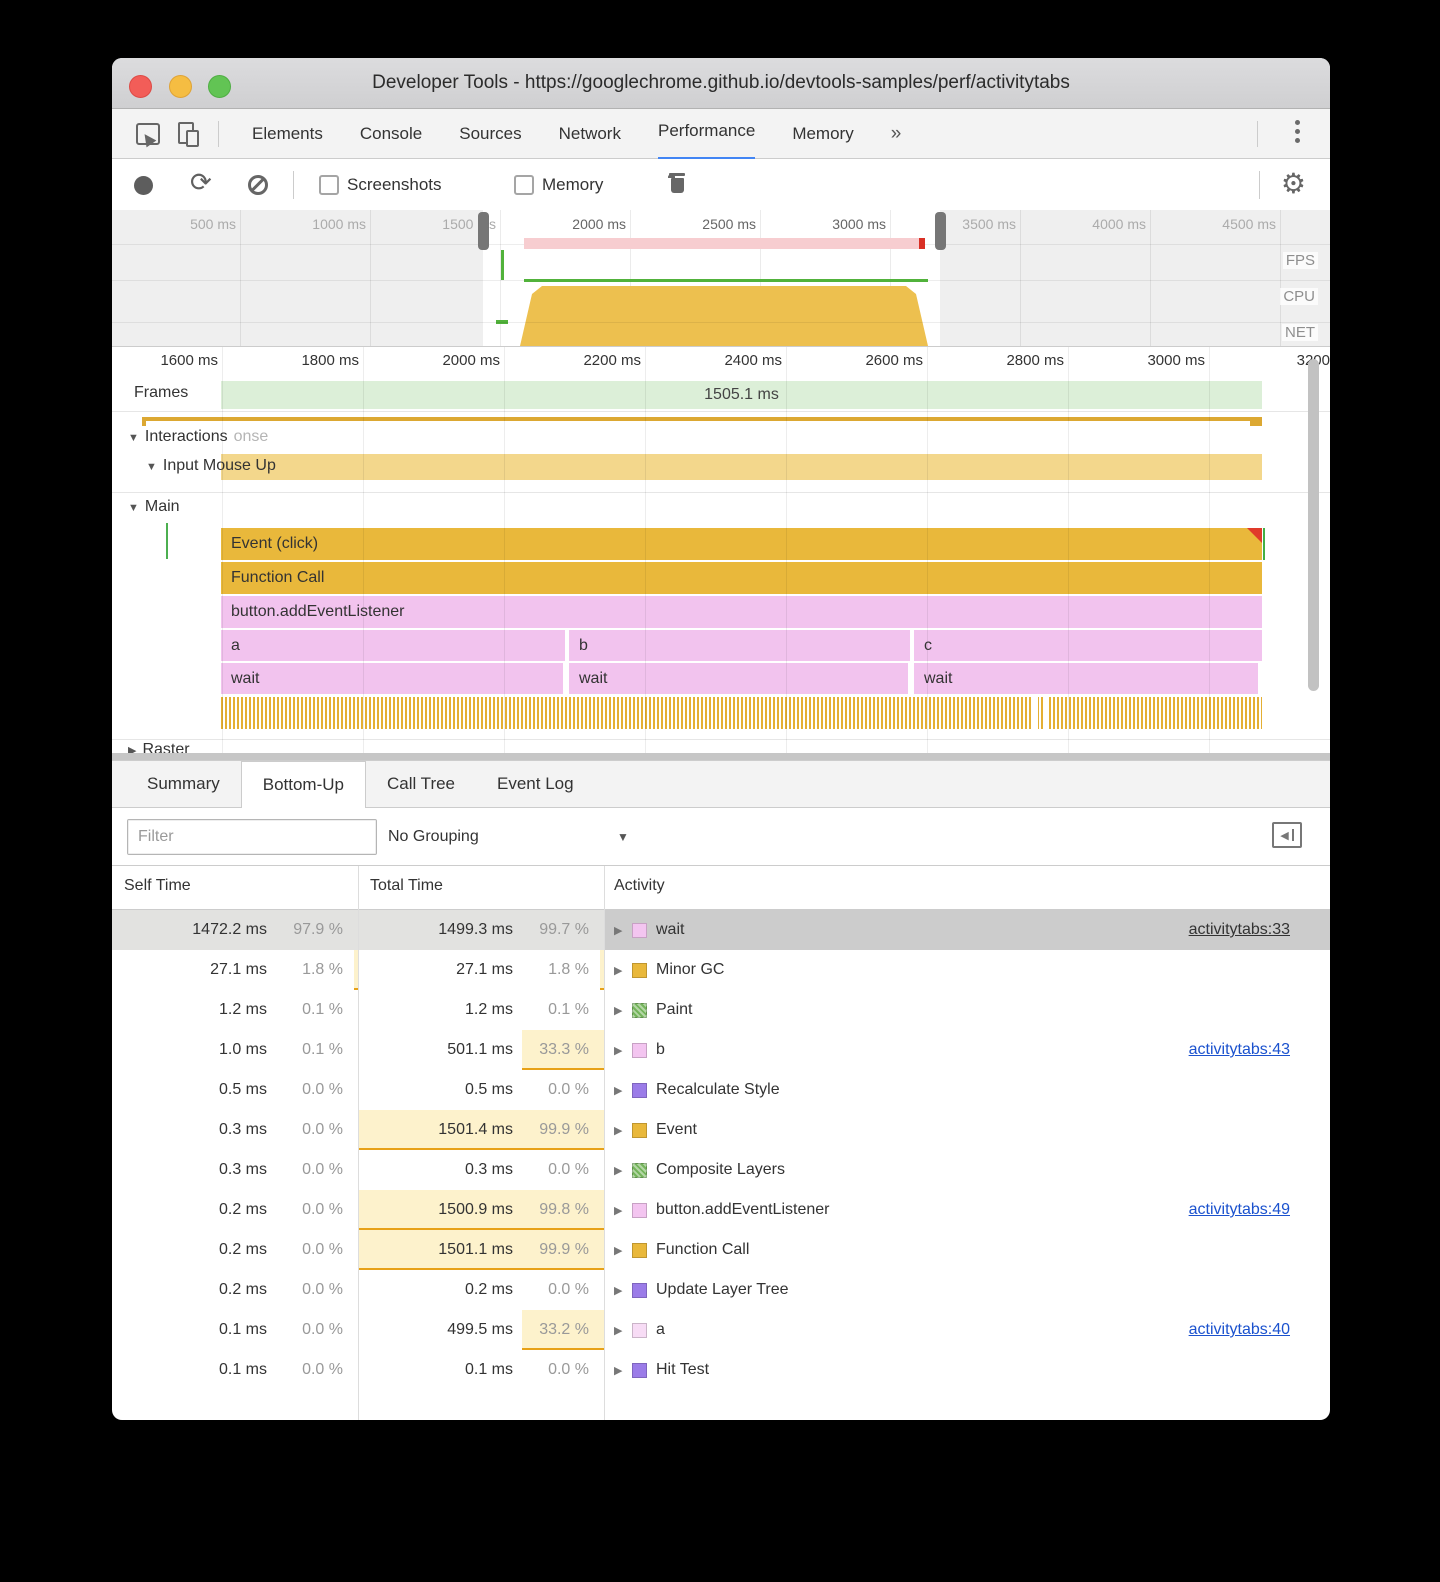  What do you see at coordinates (1249, 224) in the screenshot?
I see `overview-tick: 4500 ms` at bounding box center [1249, 224].